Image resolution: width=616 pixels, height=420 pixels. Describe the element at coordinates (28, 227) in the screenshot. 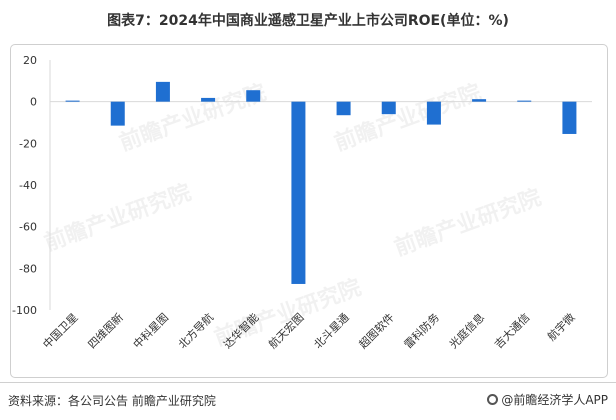

I see `y-tick-label: -60` at that location.